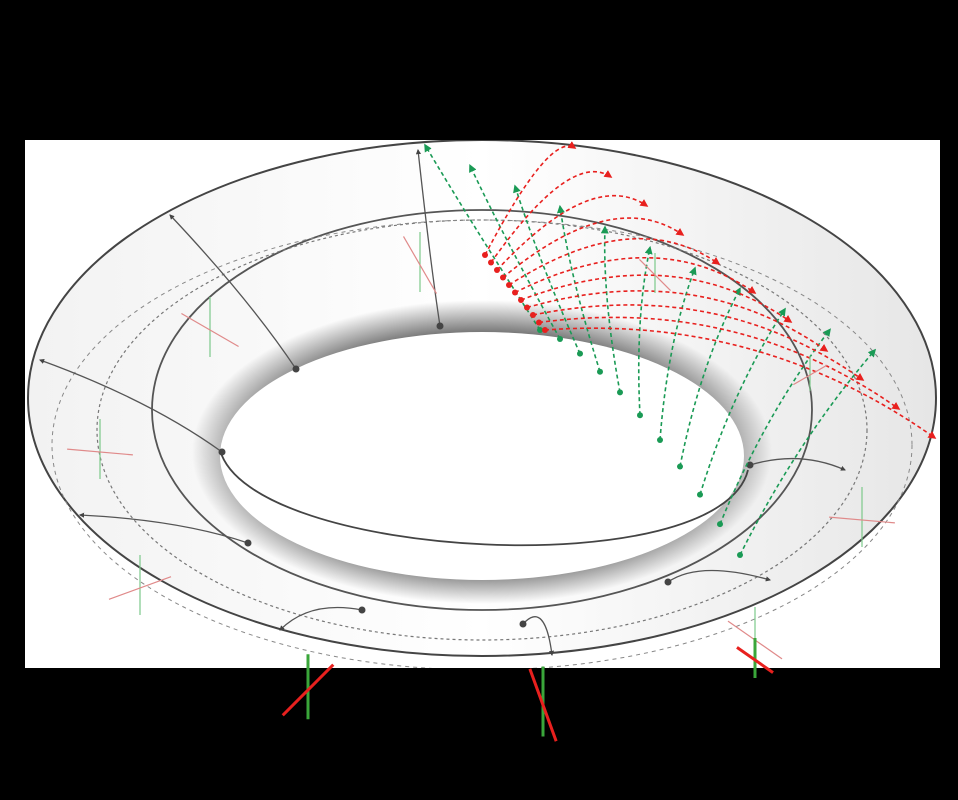  What do you see at coordinates (484, 498) in the screenshot?
I see `inner-lower-rim` at bounding box center [484, 498].